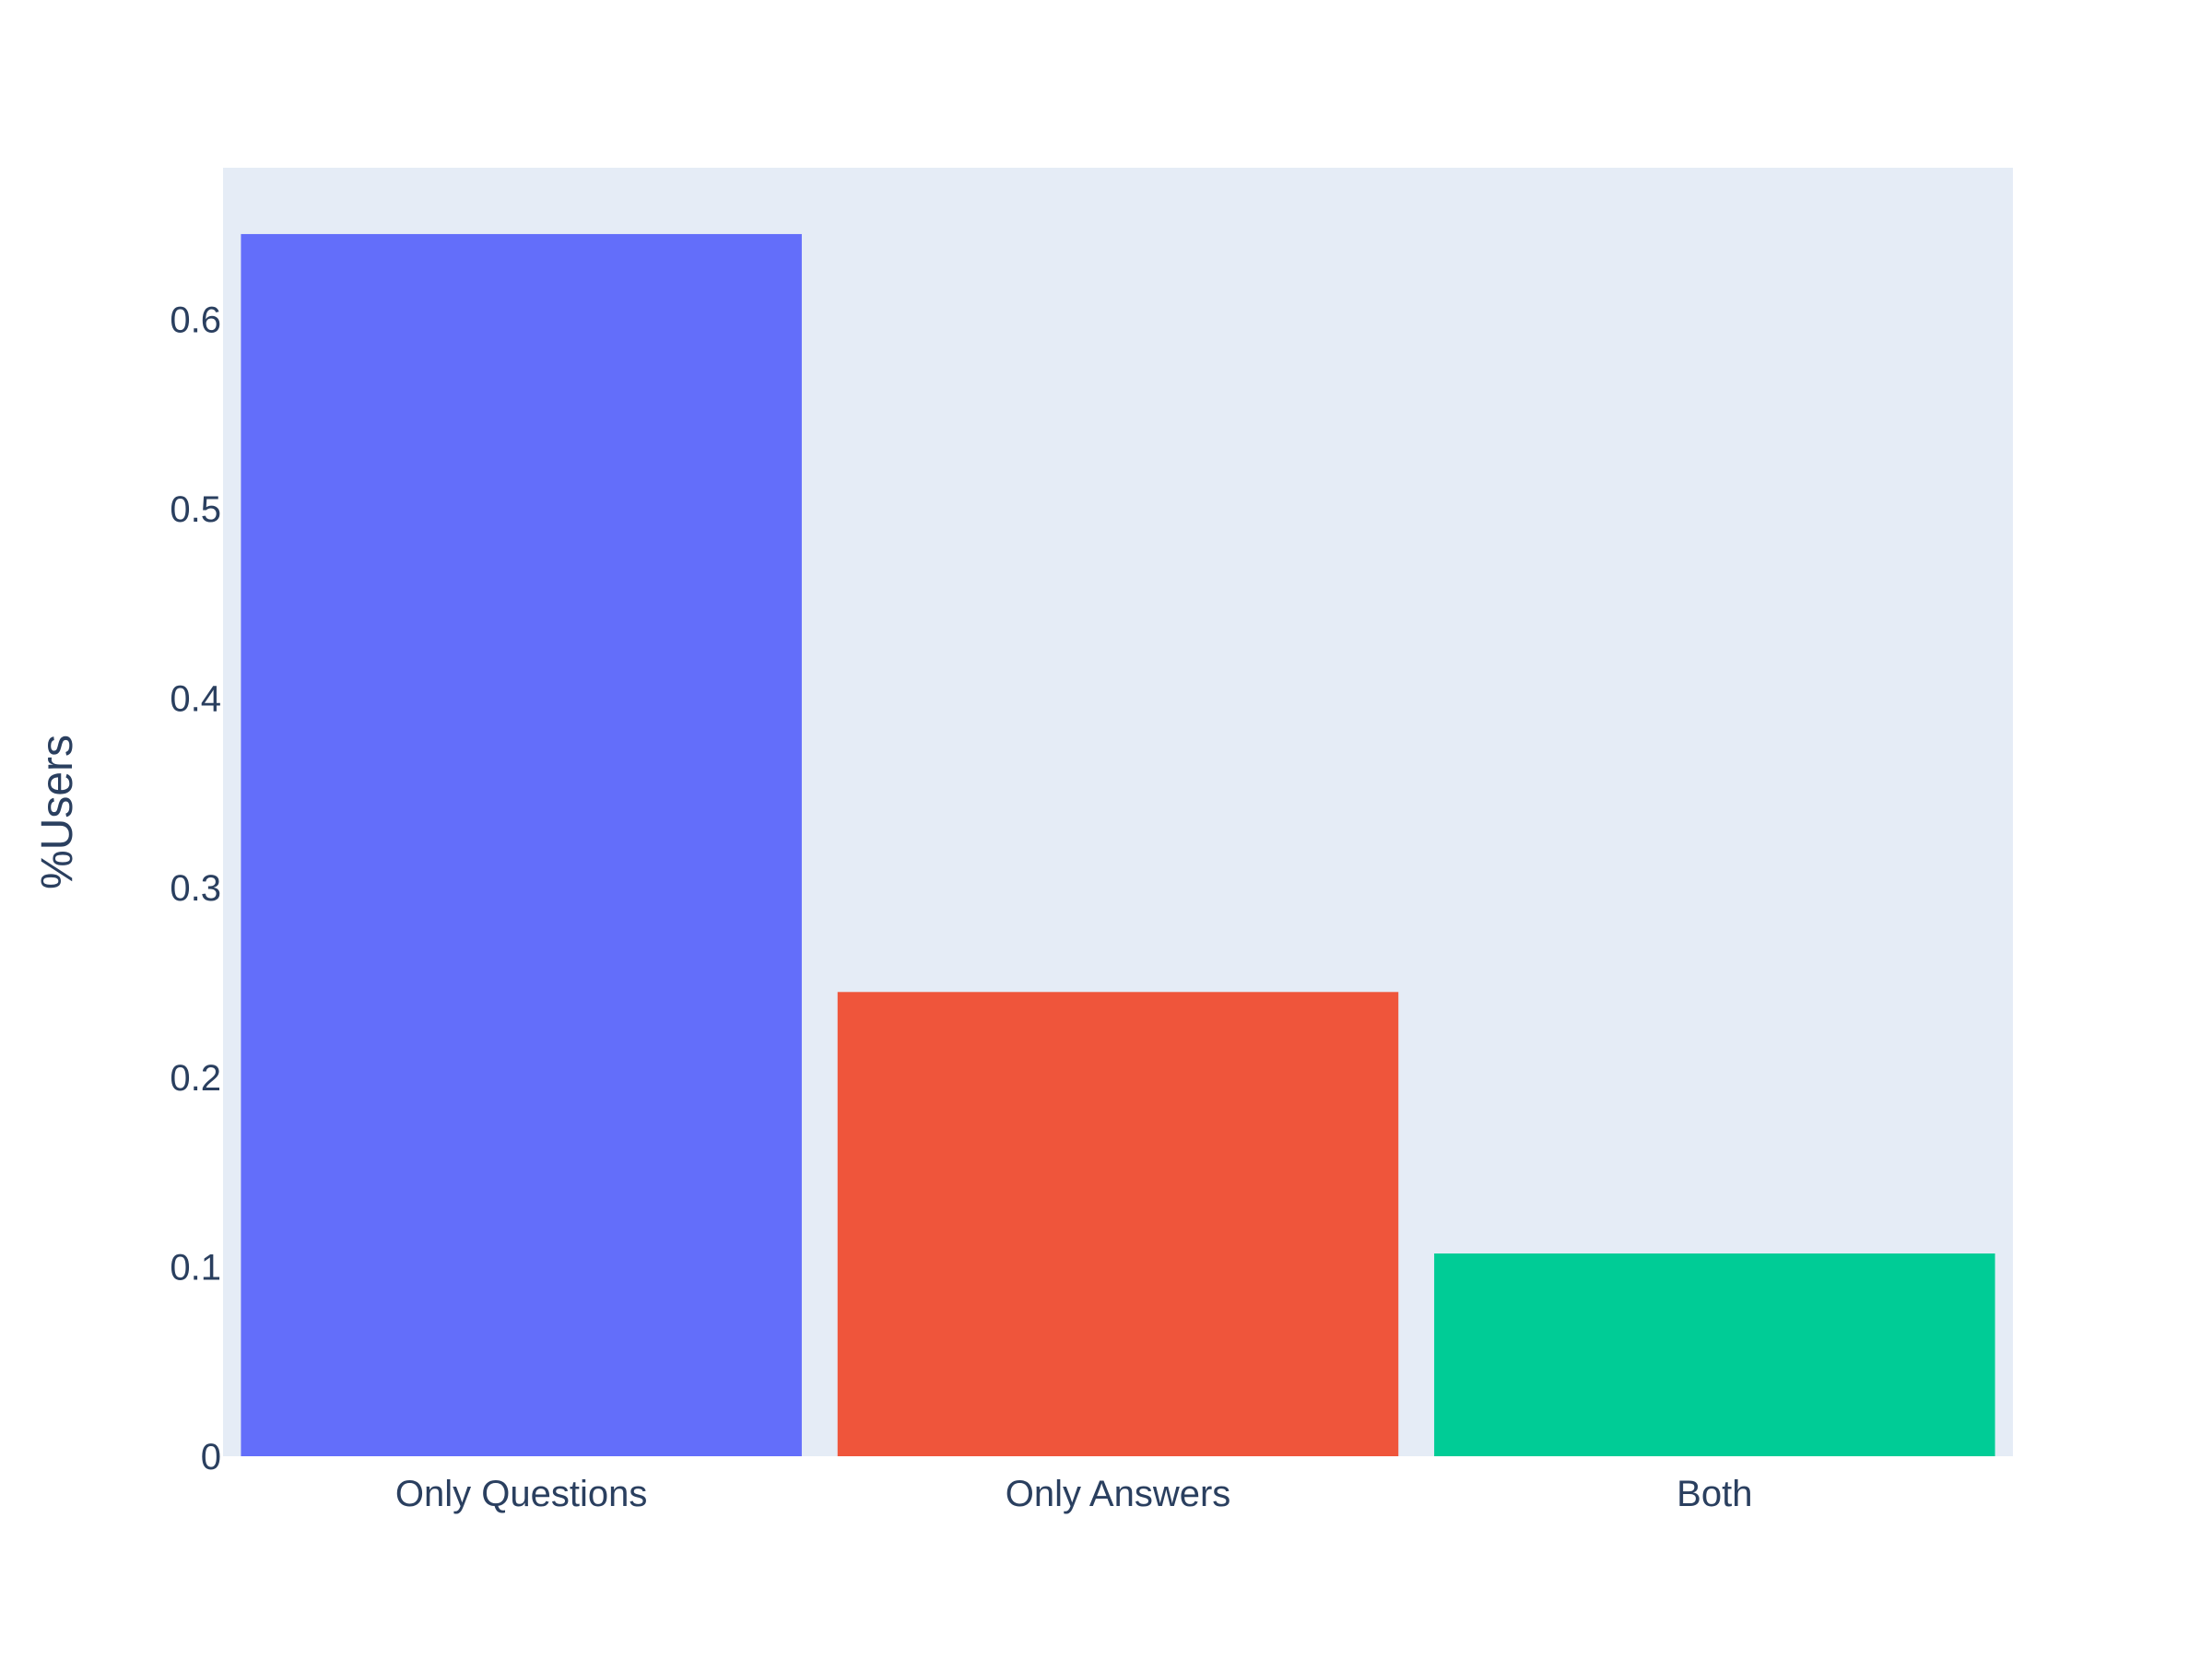 This screenshot has width=2212, height=1659. Describe the element at coordinates (195, 320) in the screenshot. I see `y-tick-label-0-6: 0.6` at that location.